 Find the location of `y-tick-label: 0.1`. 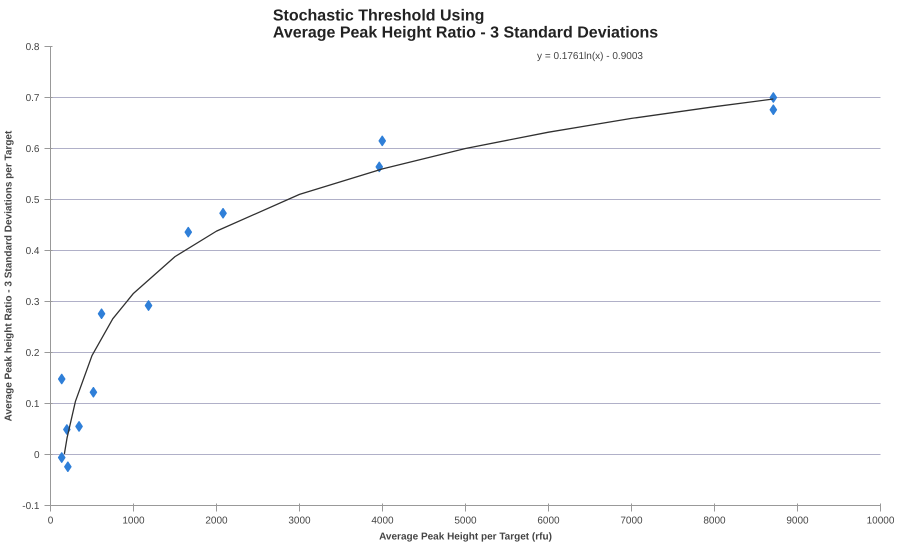

y-tick-label: 0.1 is located at coordinates (33, 404).